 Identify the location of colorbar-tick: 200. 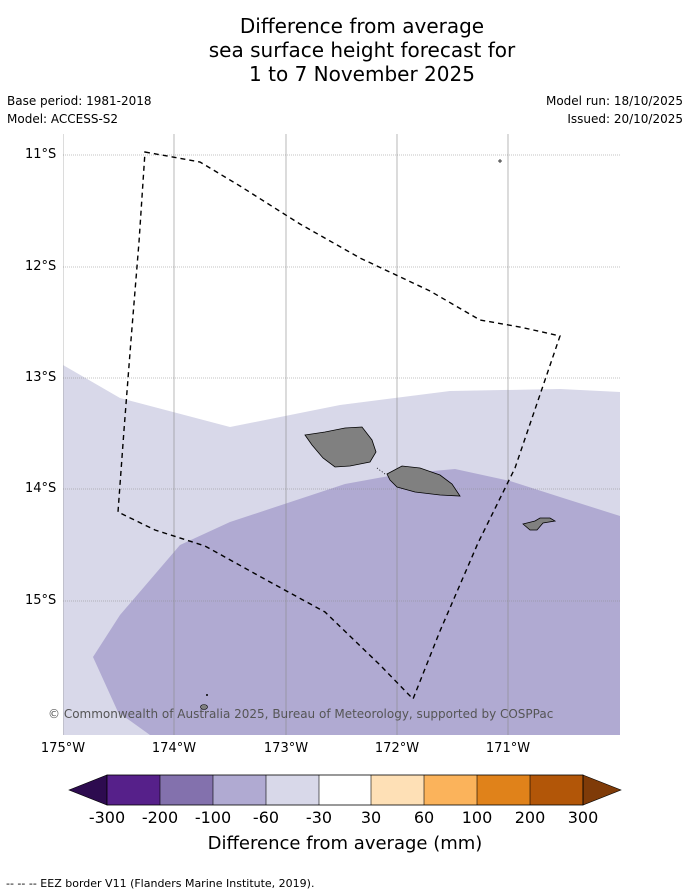
(530, 817).